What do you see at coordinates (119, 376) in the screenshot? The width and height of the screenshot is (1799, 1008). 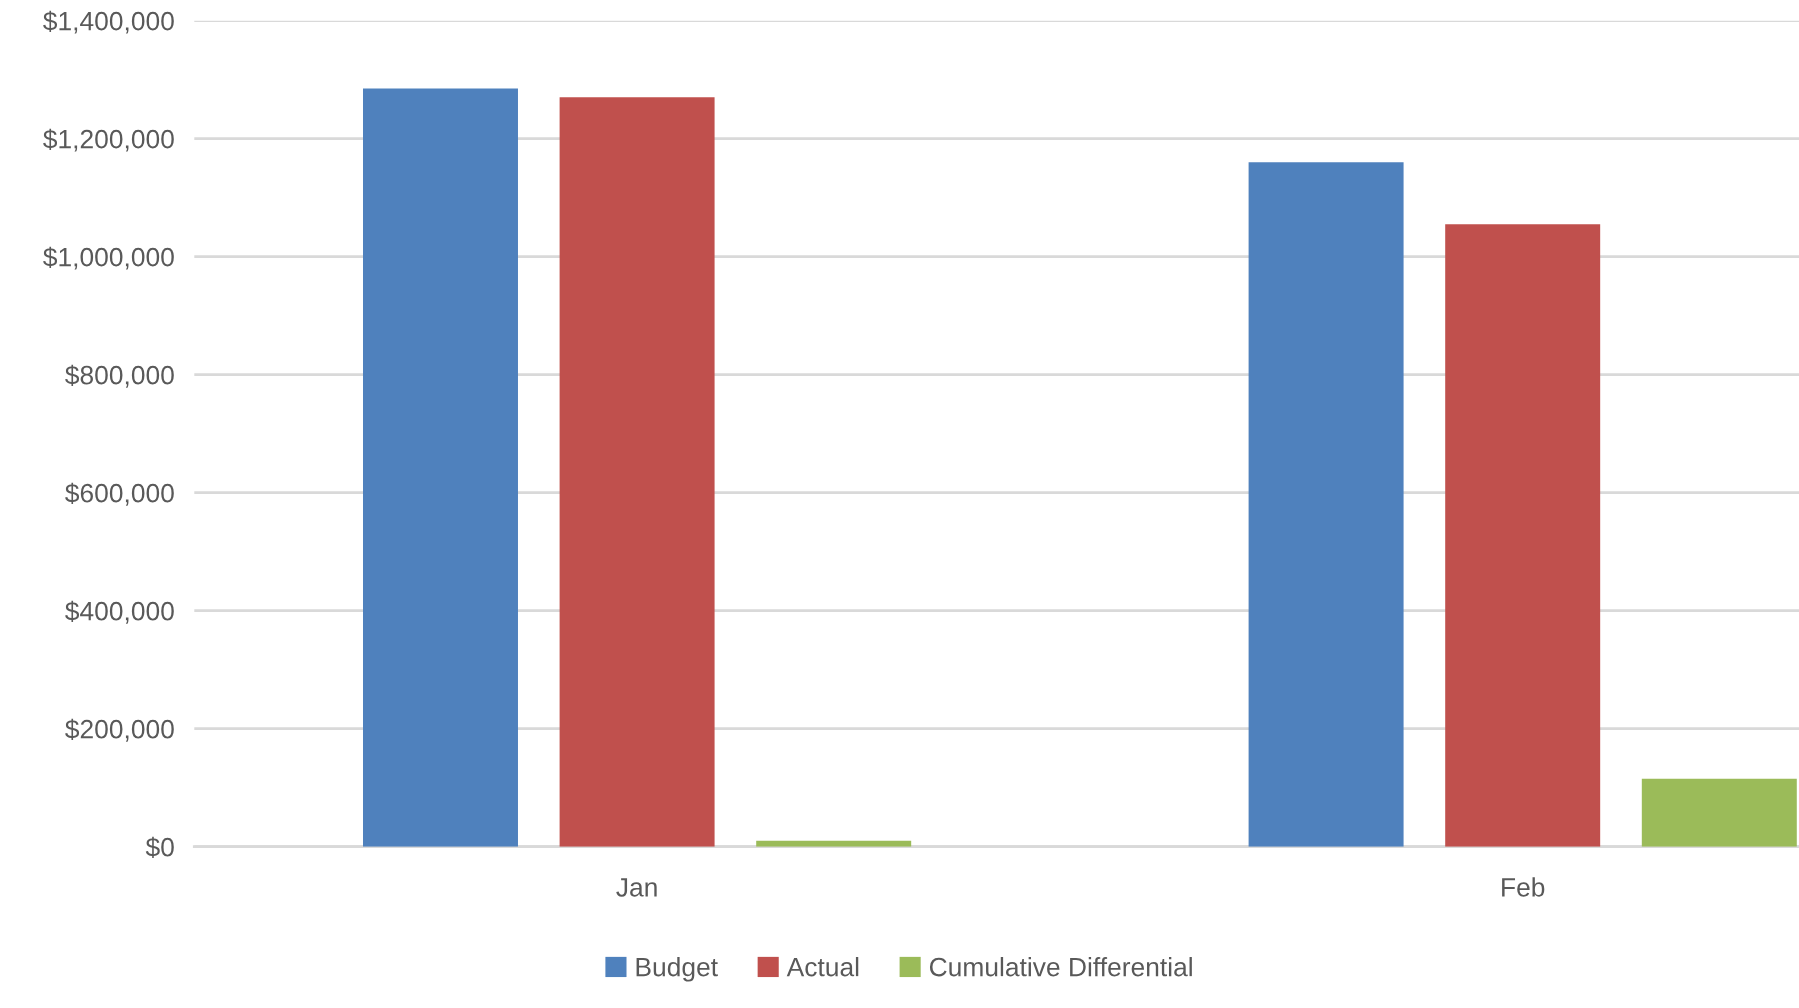 I see `y-tick-label: $800,000` at bounding box center [119, 376].